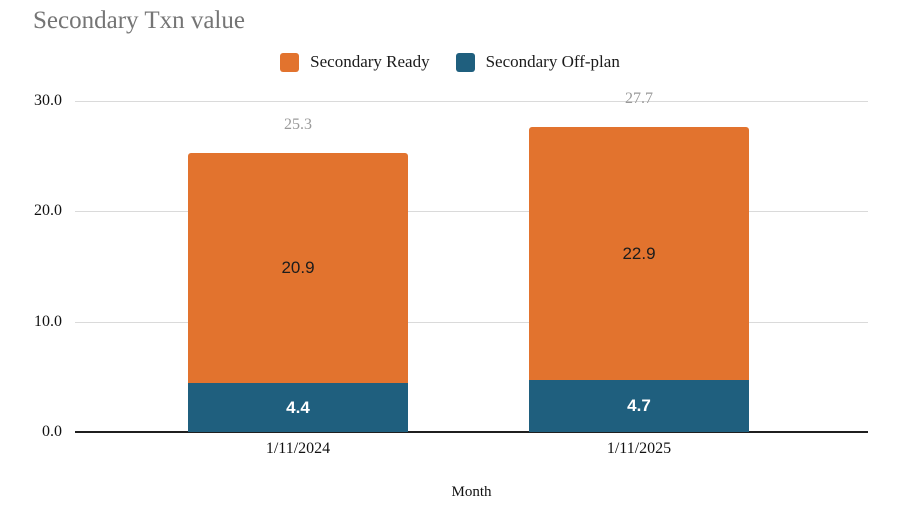 The height and width of the screenshot is (517, 900). Describe the element at coordinates (48, 211) in the screenshot. I see `y-tick-label: 20.0` at that location.